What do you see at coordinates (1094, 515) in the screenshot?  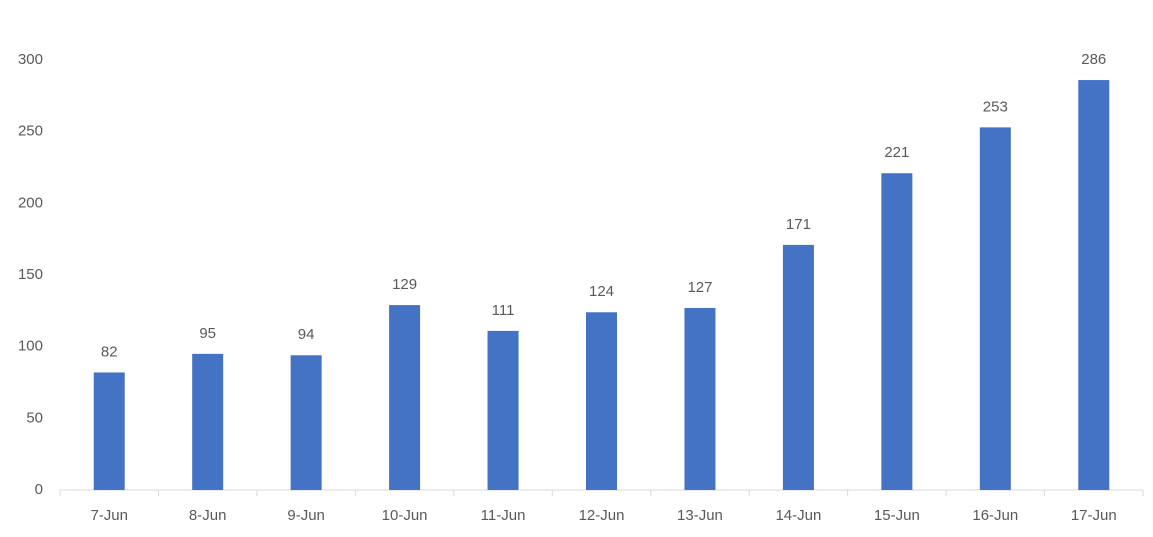 I see `x-tick-label: 17-Jun` at bounding box center [1094, 515].